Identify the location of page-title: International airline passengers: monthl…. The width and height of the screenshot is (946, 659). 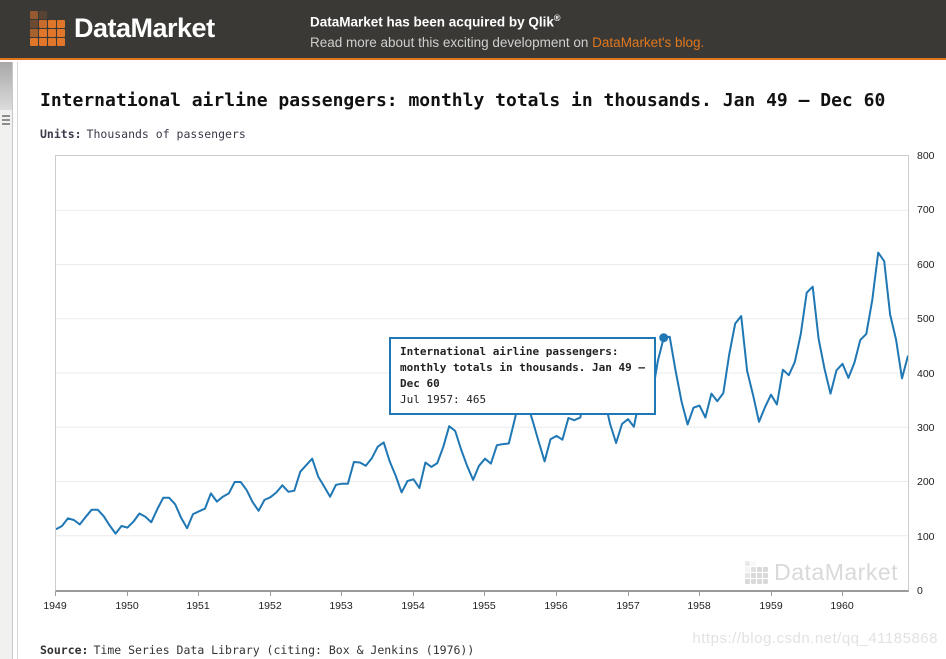
(463, 100).